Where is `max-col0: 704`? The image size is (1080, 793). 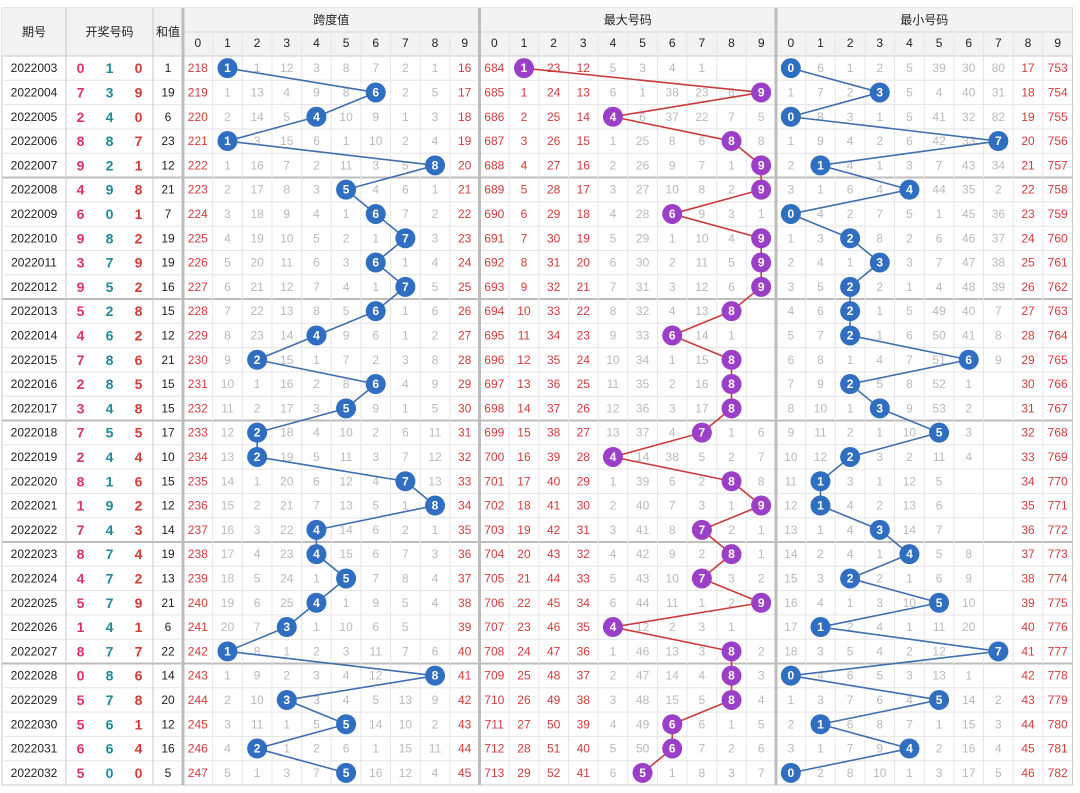 max-col0: 704 is located at coordinates (494, 554).